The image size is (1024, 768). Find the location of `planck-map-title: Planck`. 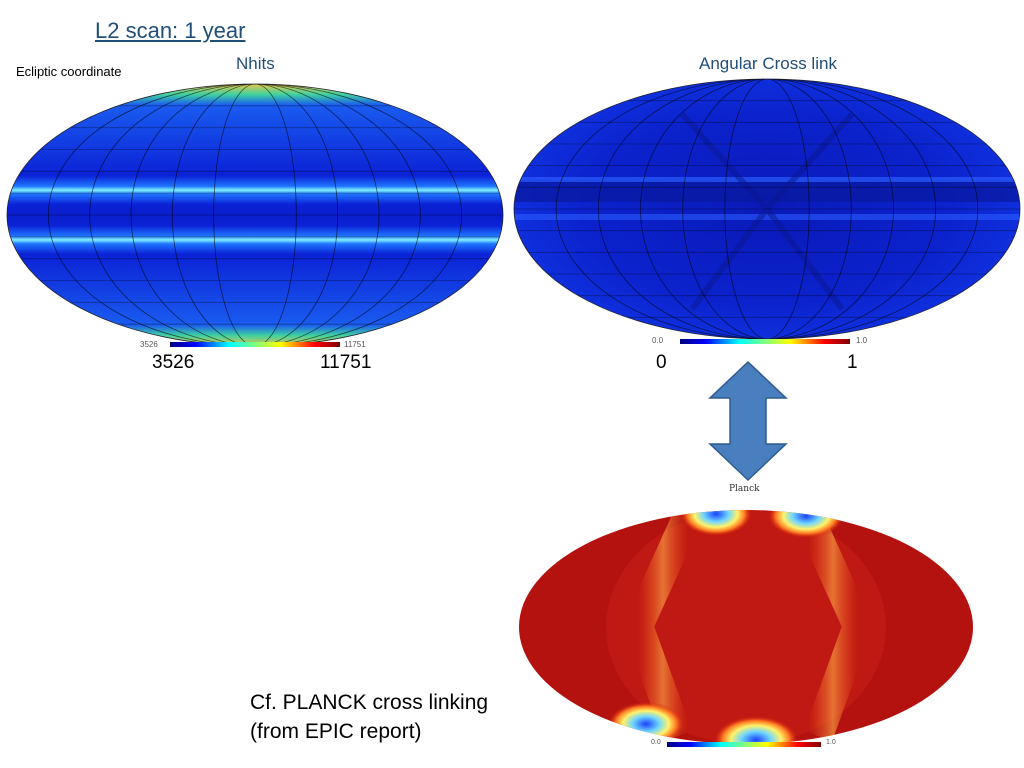

planck-map-title: Planck is located at coordinates (744, 489).